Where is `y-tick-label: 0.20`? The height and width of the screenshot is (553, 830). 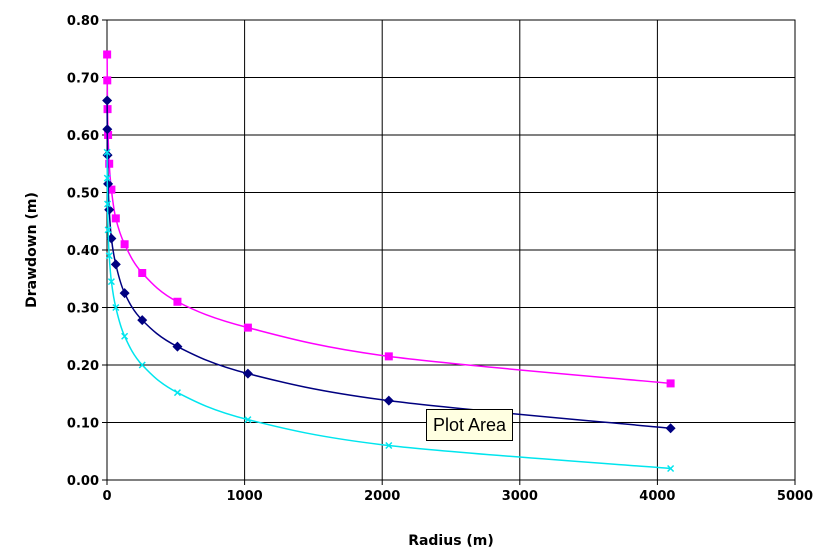
y-tick-label: 0.20 is located at coordinates (83, 366).